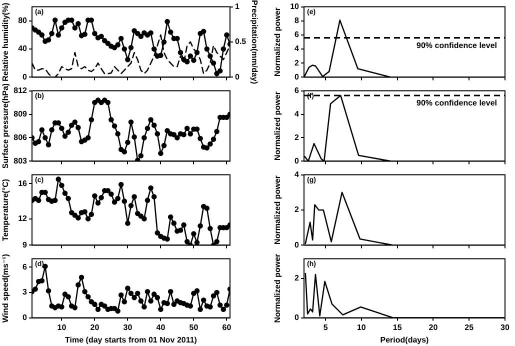  I want to click on x-axis-title: Period(days), so click(405, 339).